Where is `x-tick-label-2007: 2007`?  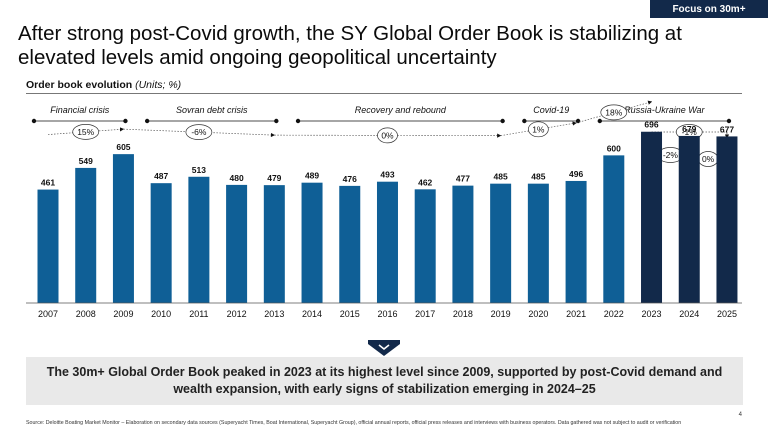
x-tick-label-2007: 2007 is located at coordinates (48, 314).